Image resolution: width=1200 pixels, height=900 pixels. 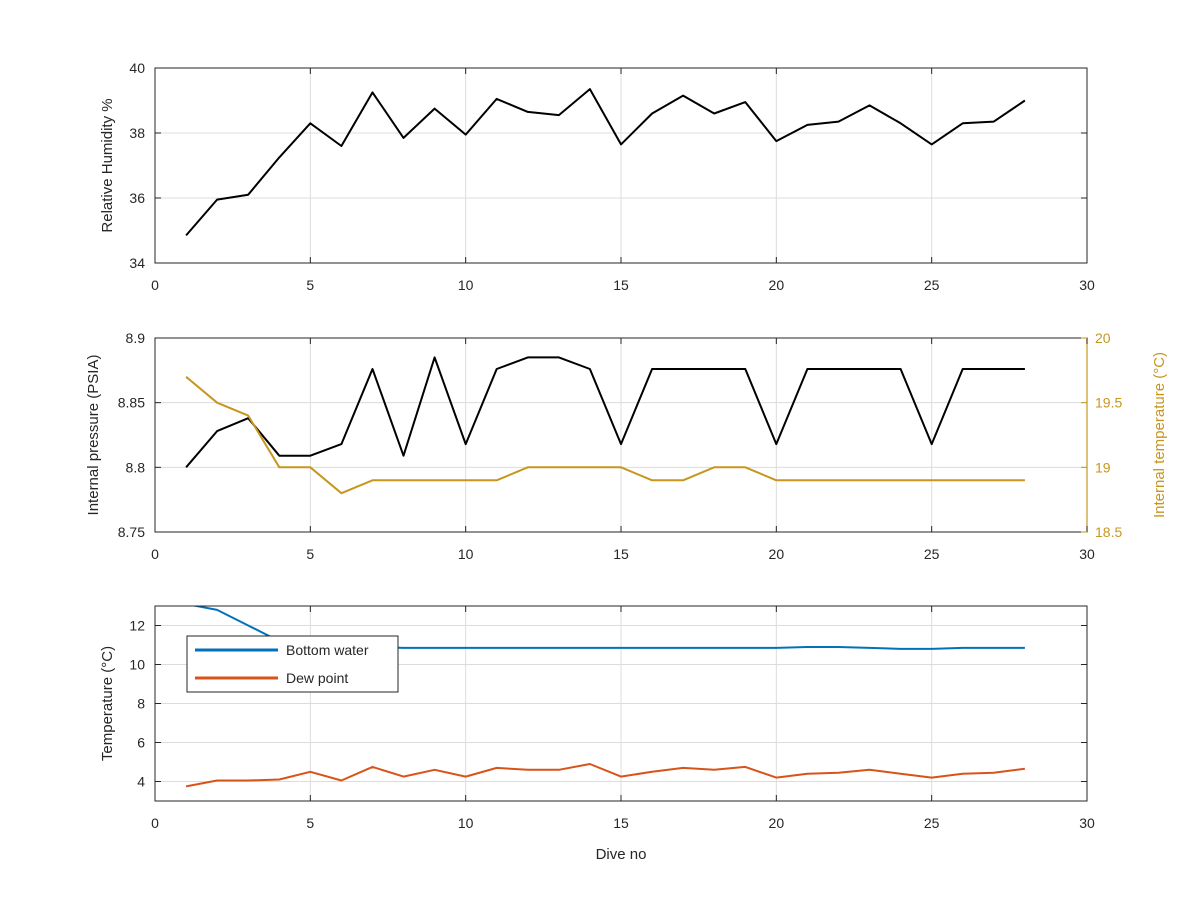 I want to click on legend-box, so click(x=292, y=664).